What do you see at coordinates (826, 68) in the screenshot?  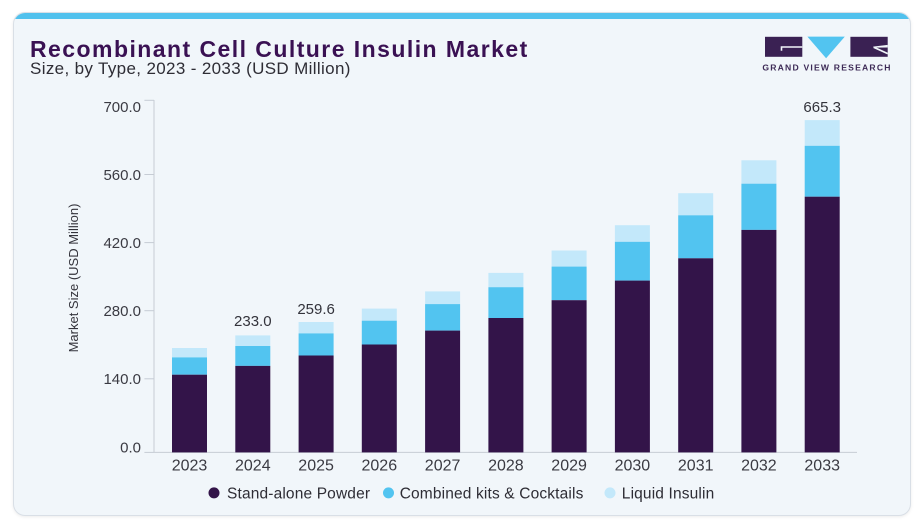 I see `svg-text: GRAND VIEW RESEARCH` at bounding box center [826, 68].